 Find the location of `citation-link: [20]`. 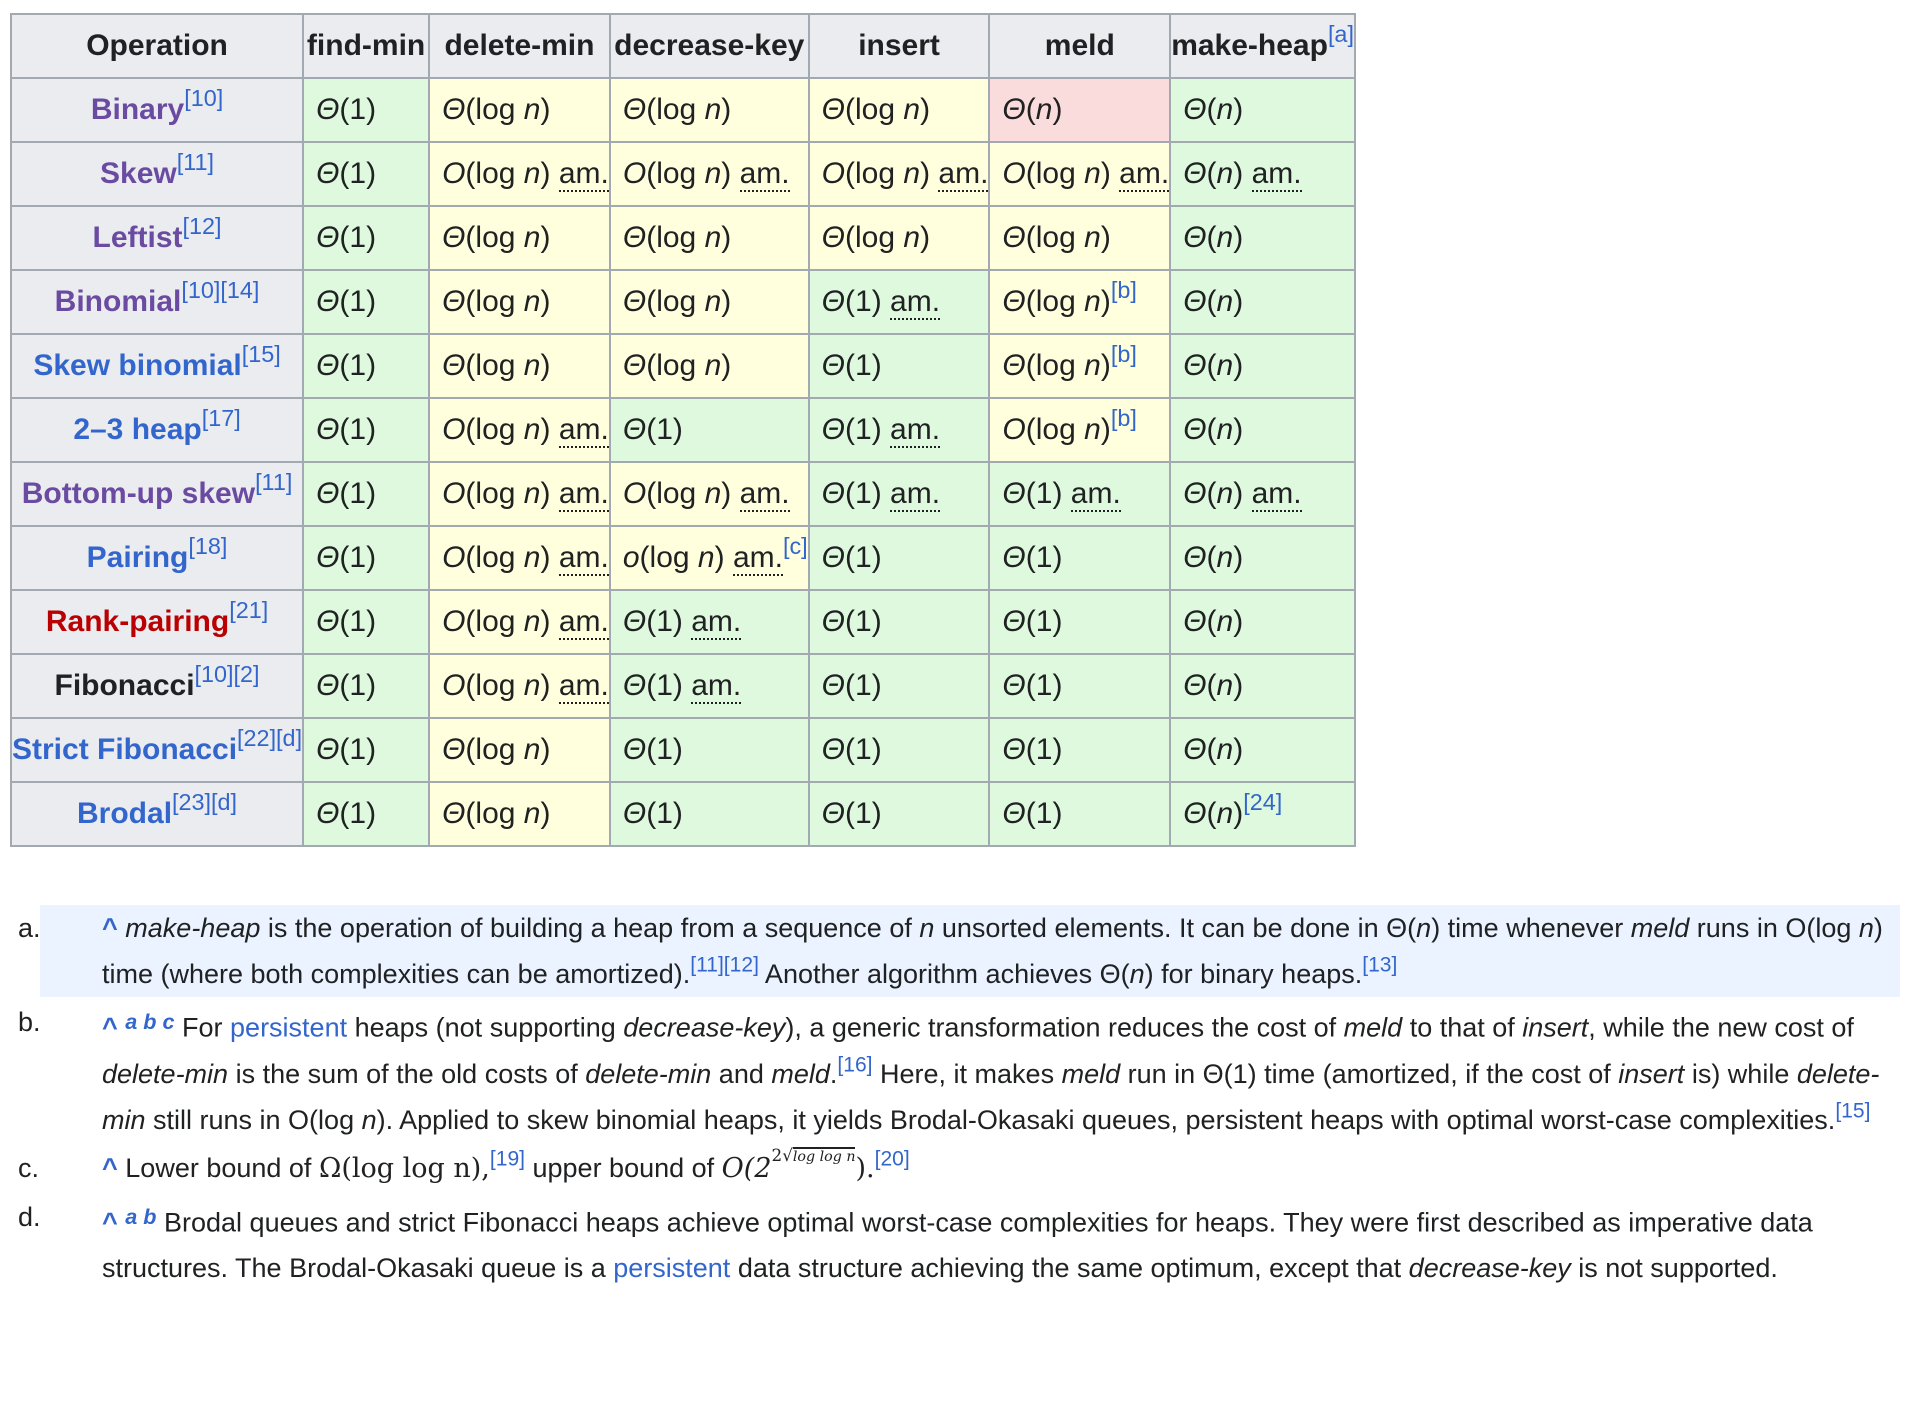

citation-link: [20] is located at coordinates (892, 1158).